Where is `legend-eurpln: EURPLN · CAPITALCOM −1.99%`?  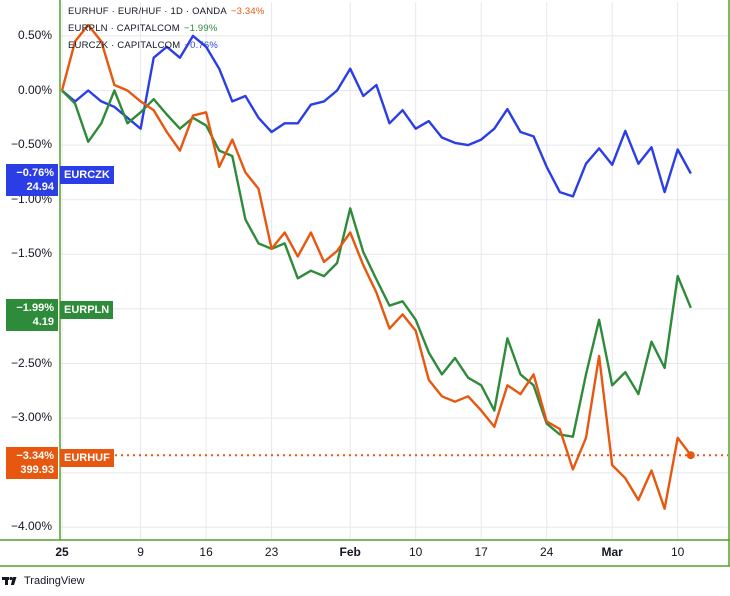 legend-eurpln: EURPLN · CAPITALCOM −1.99% is located at coordinates (143, 28).